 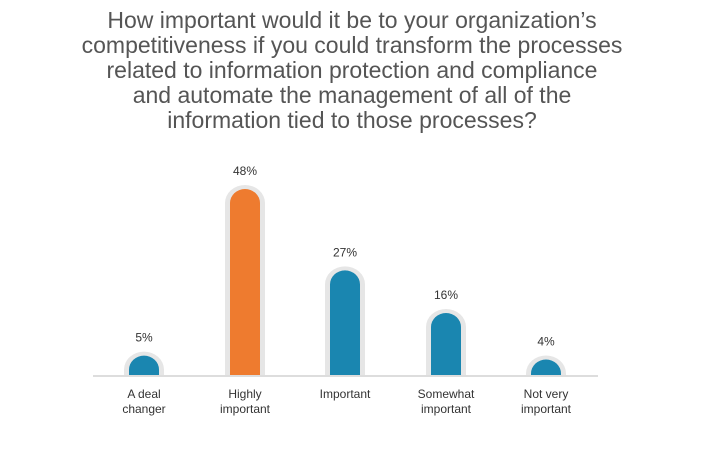 What do you see at coordinates (345, 252) in the screenshot?
I see `value-label: 27%` at bounding box center [345, 252].